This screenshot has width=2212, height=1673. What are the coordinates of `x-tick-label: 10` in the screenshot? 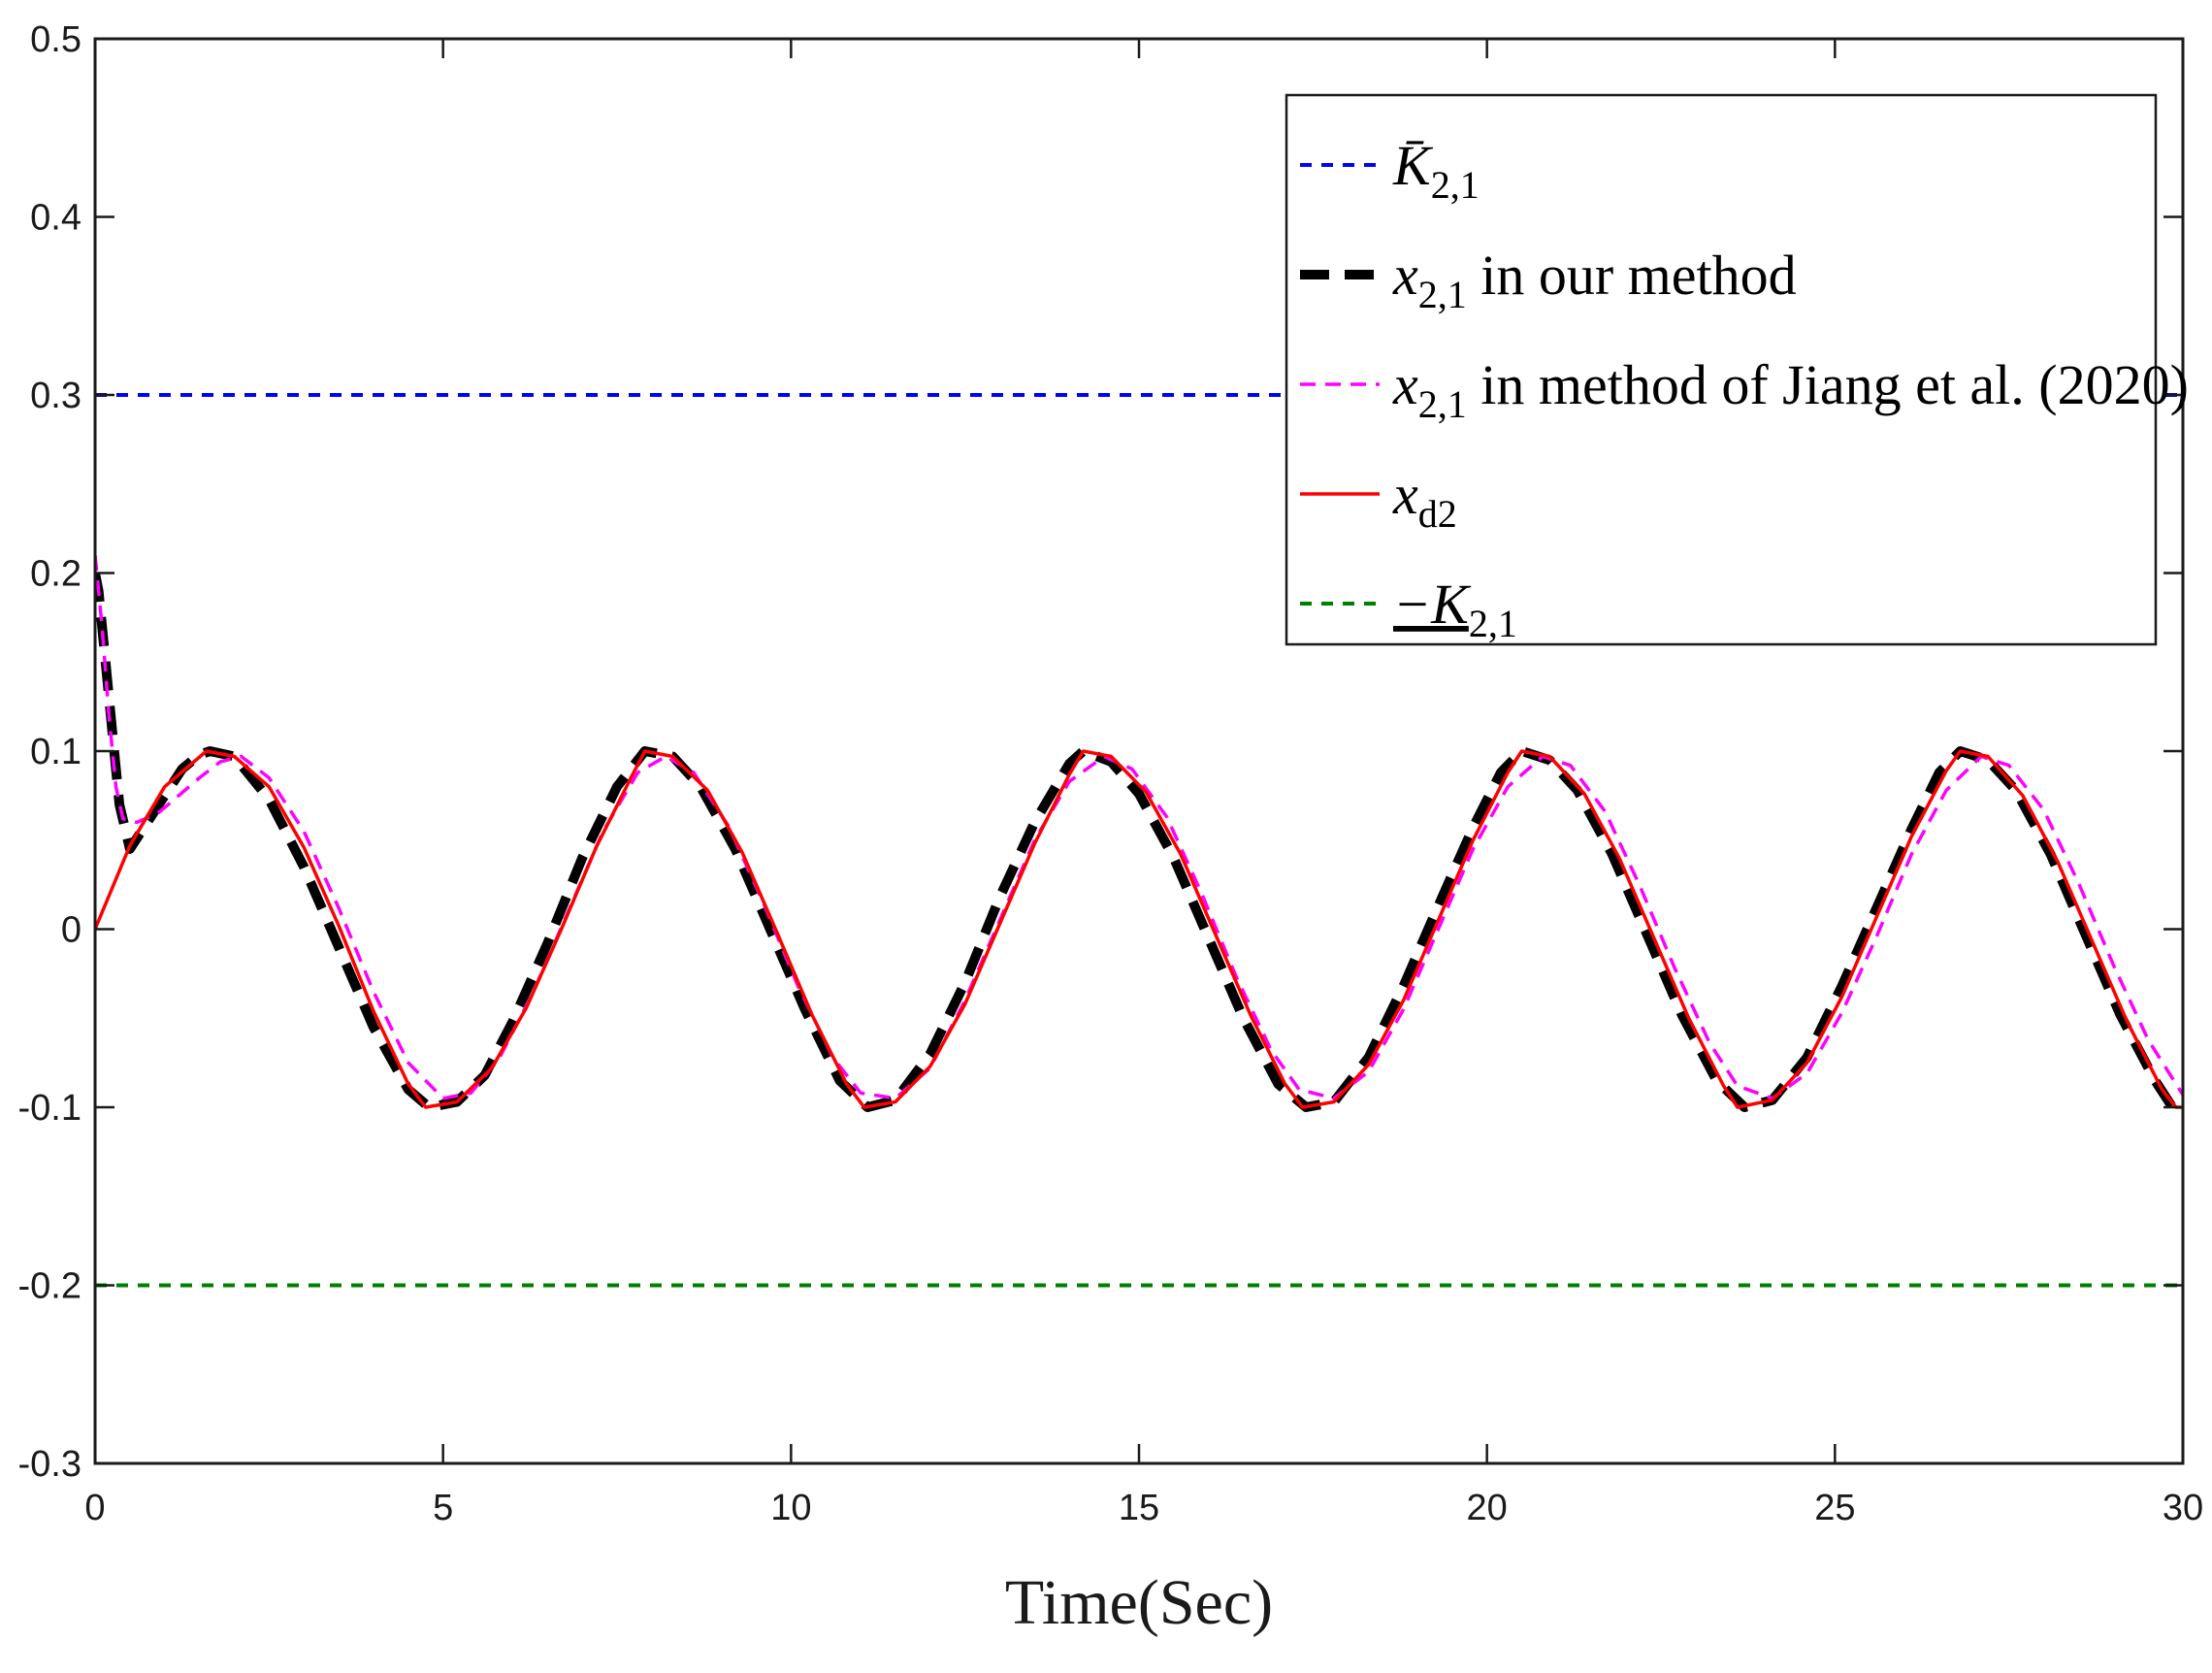 It's located at (790, 1508).